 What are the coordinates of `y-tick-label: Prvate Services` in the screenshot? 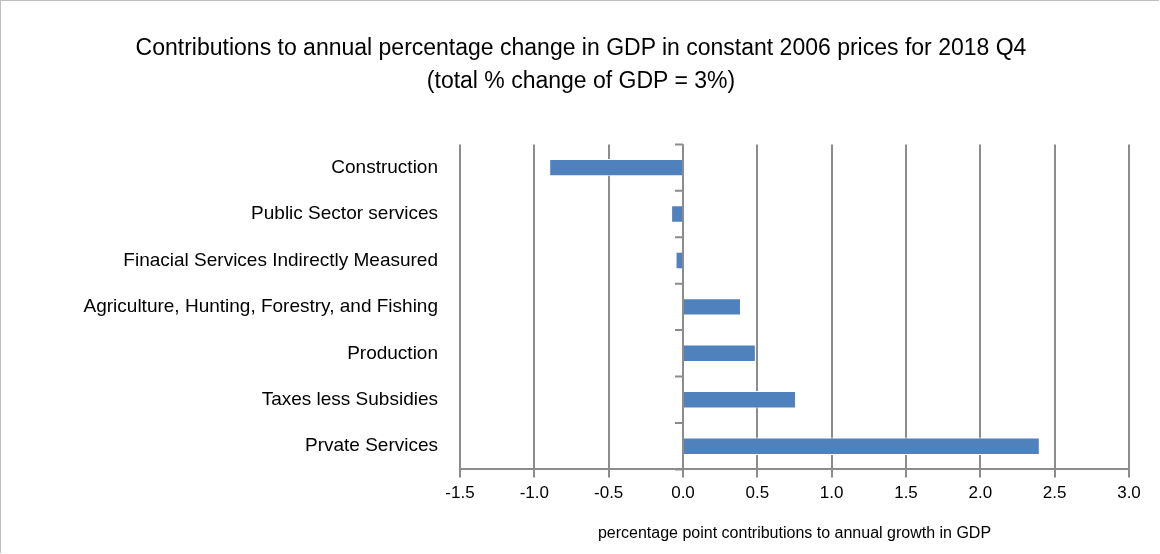 It's located at (371, 445).